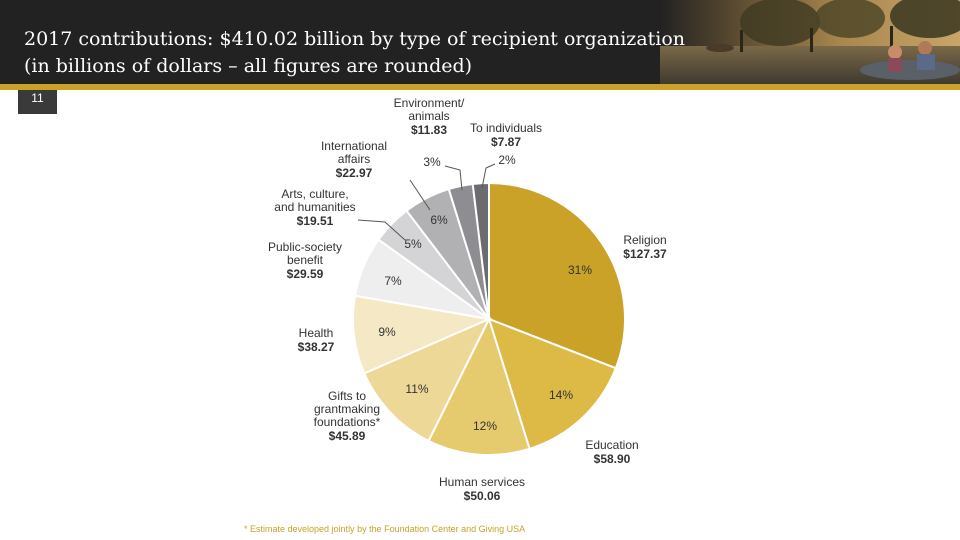 The height and width of the screenshot is (540, 960). What do you see at coordinates (429, 130) in the screenshot?
I see `value-label-environment-animals: $11.83` at bounding box center [429, 130].